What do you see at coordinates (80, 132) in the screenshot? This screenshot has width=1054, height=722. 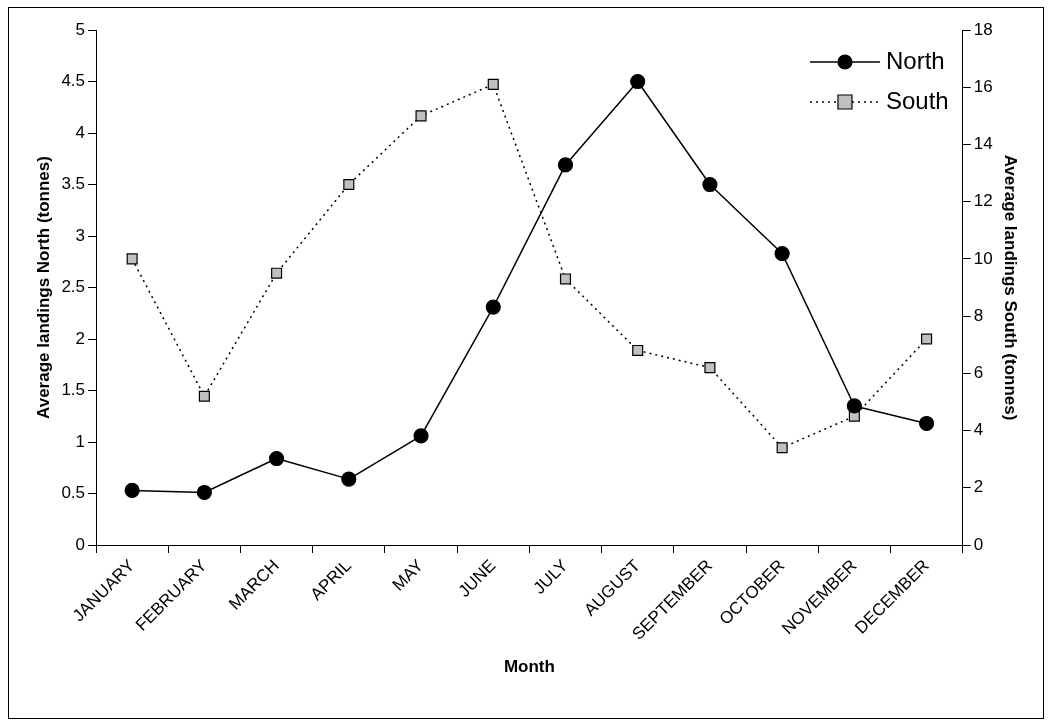 I see `y-tick-label: 4` at bounding box center [80, 132].